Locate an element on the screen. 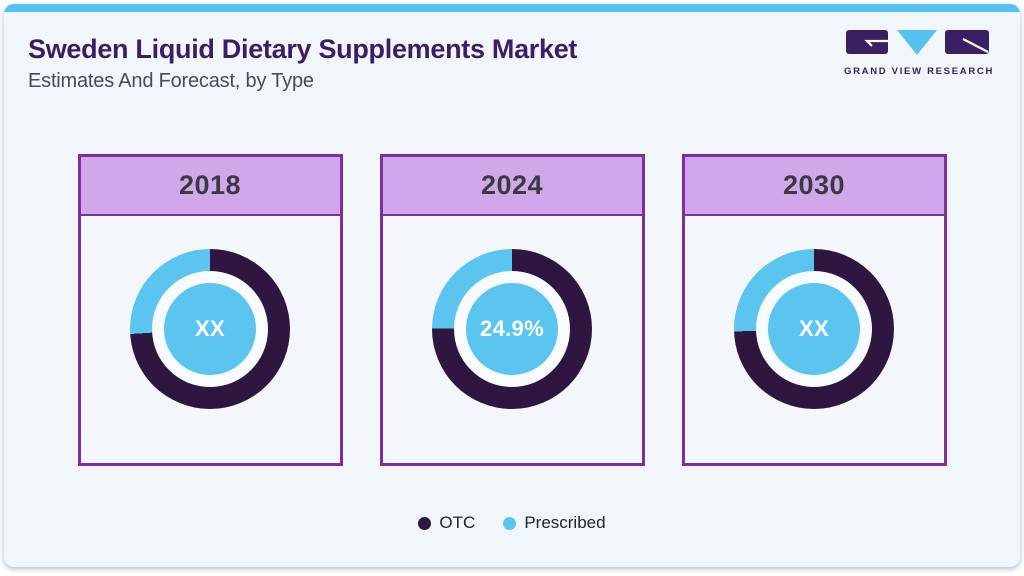  card-year-header: 2018 is located at coordinates (210, 186).